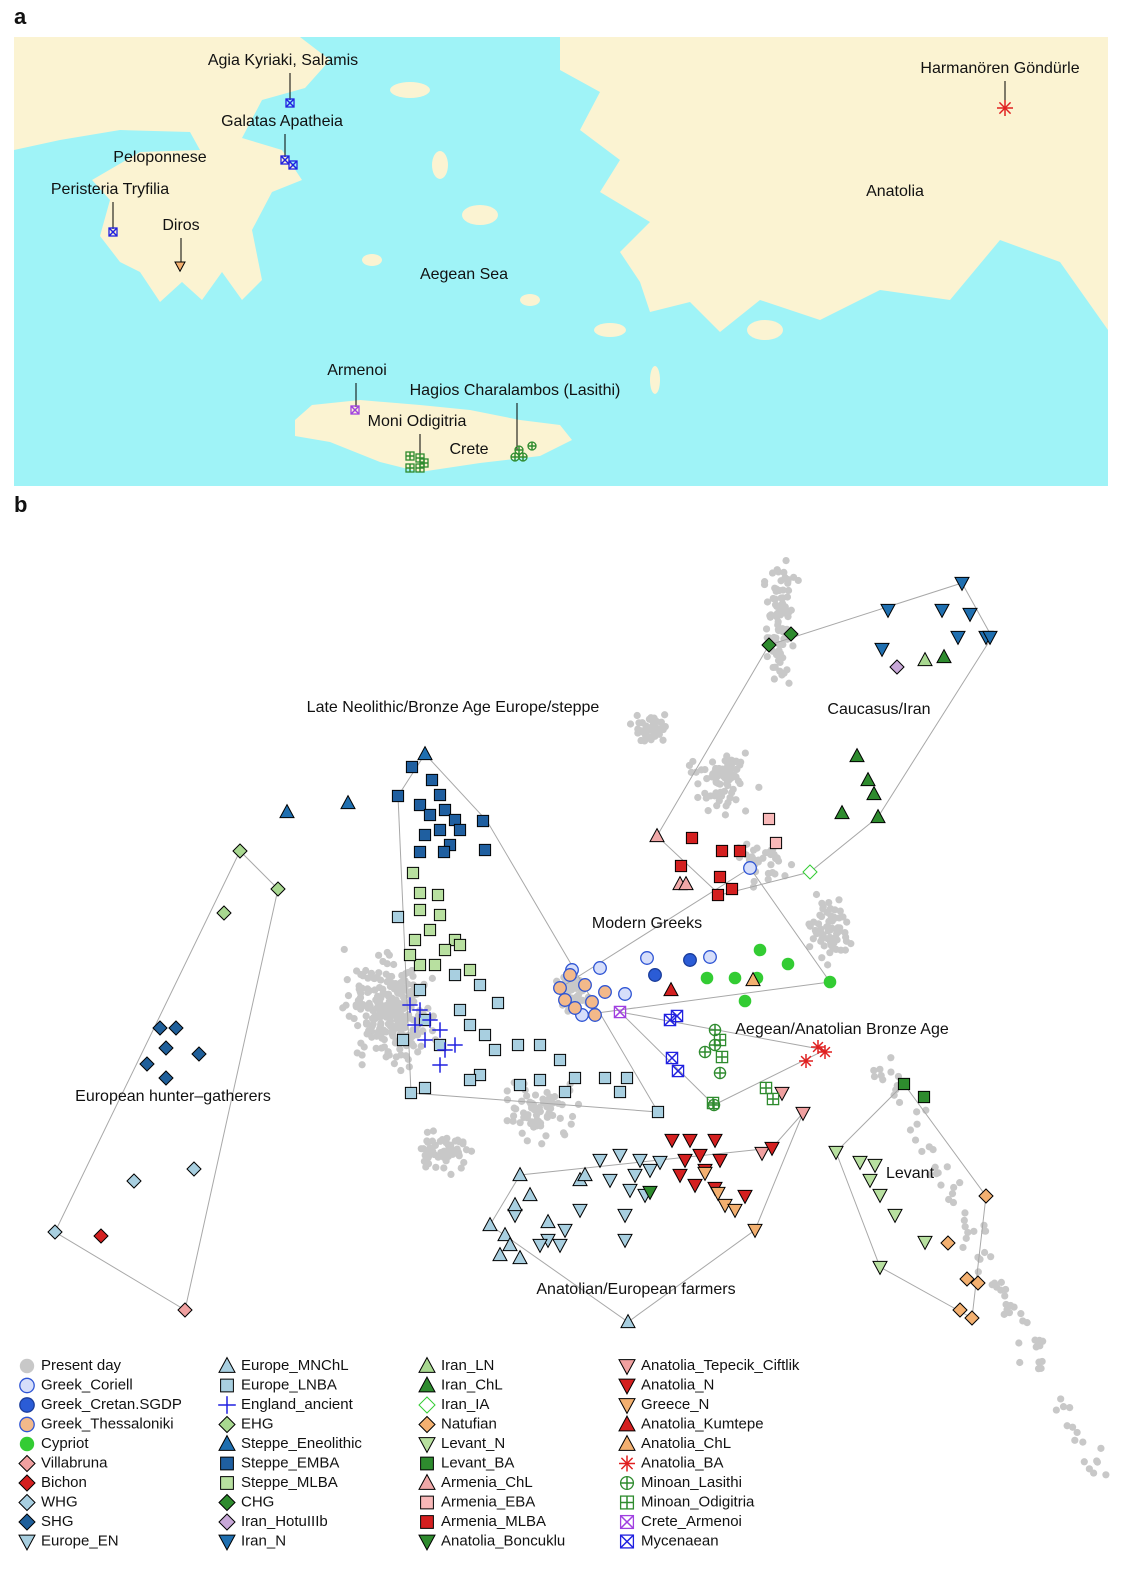 The width and height of the screenshot is (1139, 1590). What do you see at coordinates (635, 1289) in the screenshot?
I see `region-label: Anatolian/European farmers` at bounding box center [635, 1289].